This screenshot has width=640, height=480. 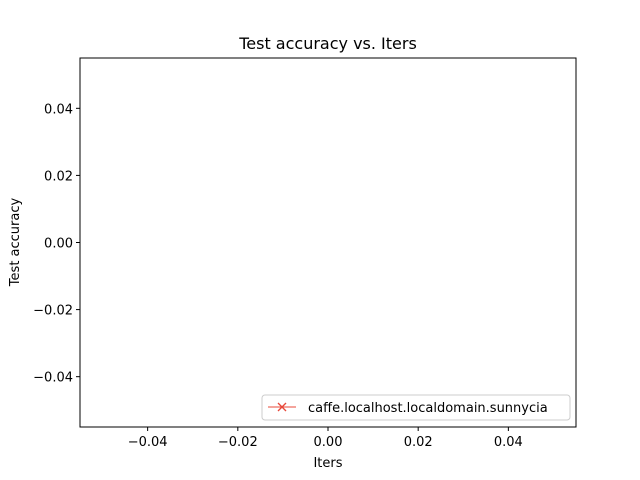 What do you see at coordinates (53, 378) in the screenshot?
I see `y-tick-label: −0.04` at bounding box center [53, 378].